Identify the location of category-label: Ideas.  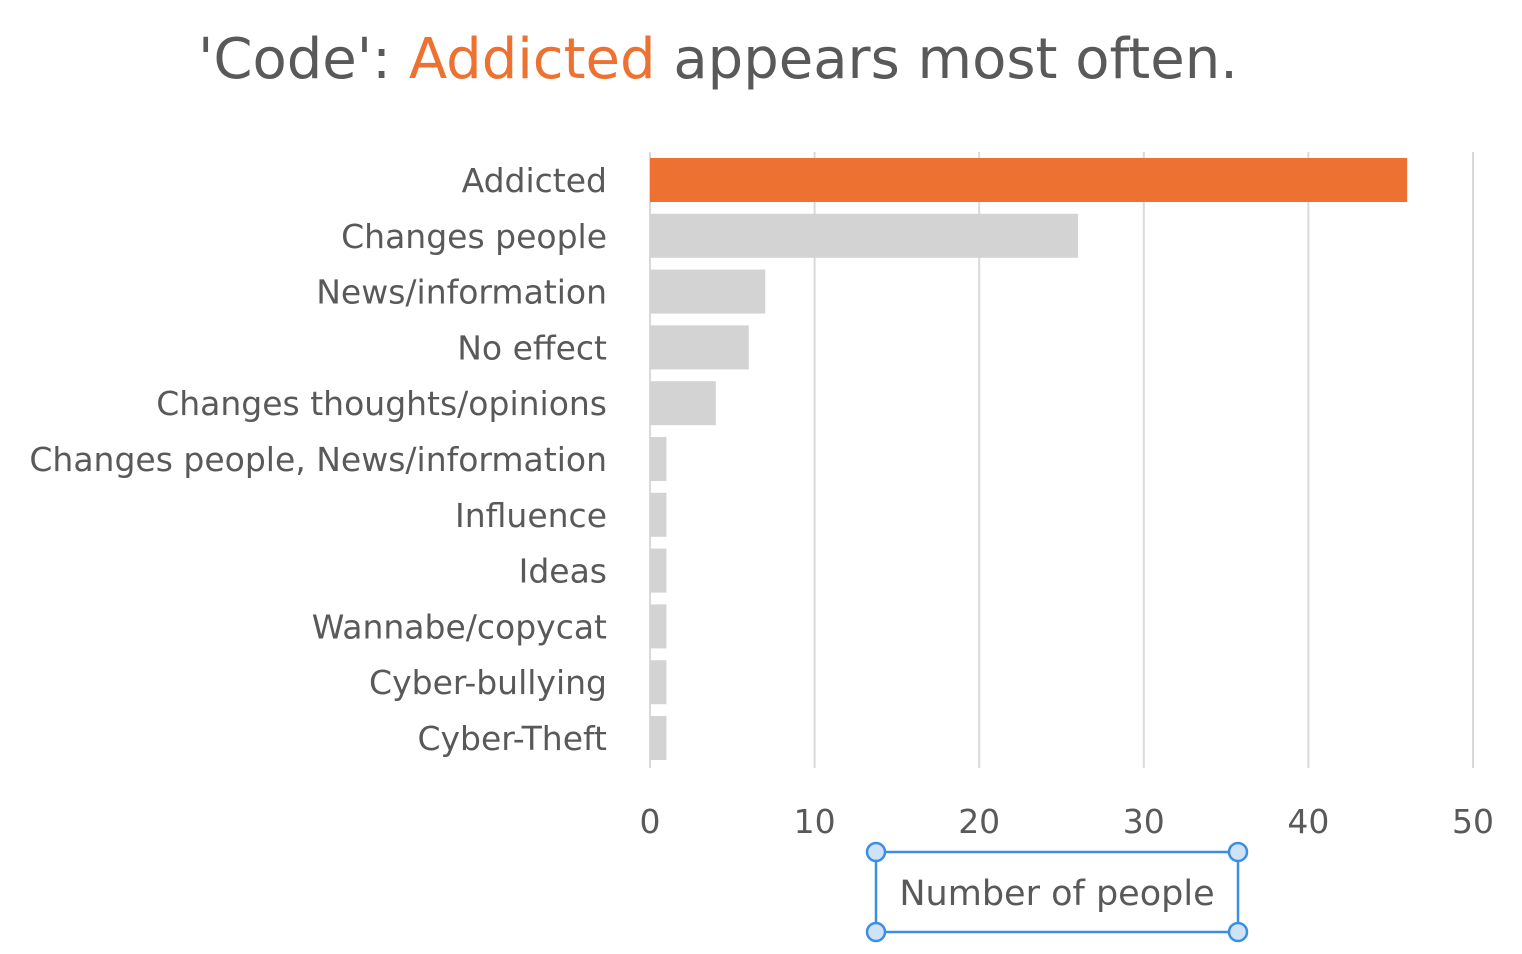
(563, 571).